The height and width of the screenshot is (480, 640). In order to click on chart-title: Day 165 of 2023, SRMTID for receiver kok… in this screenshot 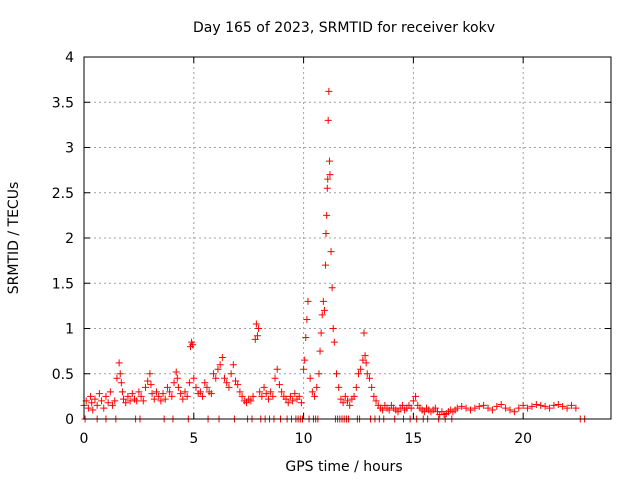, I will do `click(344, 28)`.